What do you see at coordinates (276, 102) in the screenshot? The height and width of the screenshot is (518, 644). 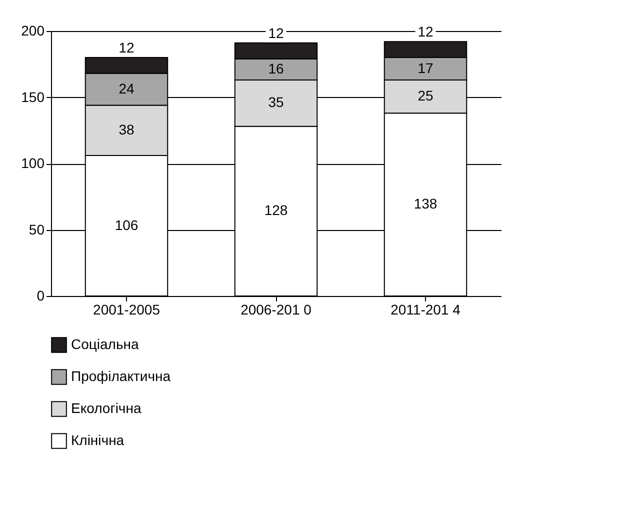 I see `data-label: 35` at bounding box center [276, 102].